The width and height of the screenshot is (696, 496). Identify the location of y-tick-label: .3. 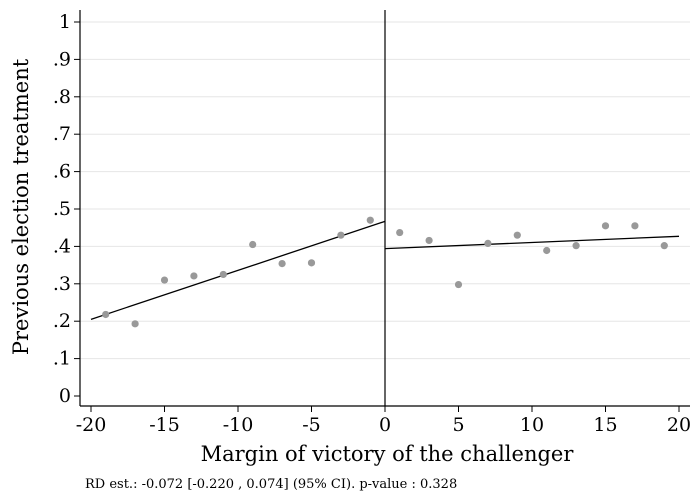
(62, 284).